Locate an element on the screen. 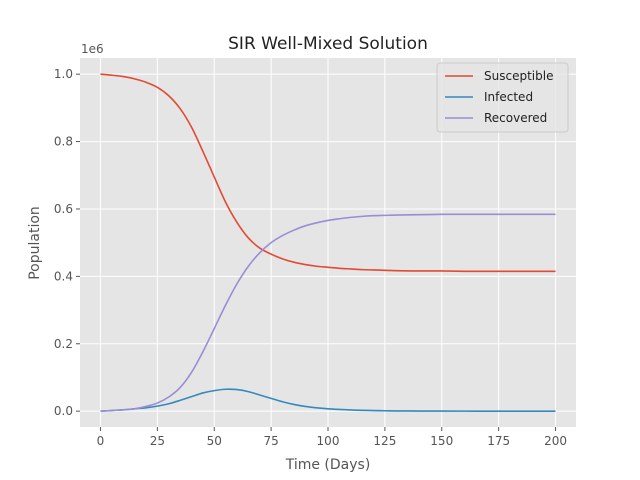  legend-box is located at coordinates (502, 97).